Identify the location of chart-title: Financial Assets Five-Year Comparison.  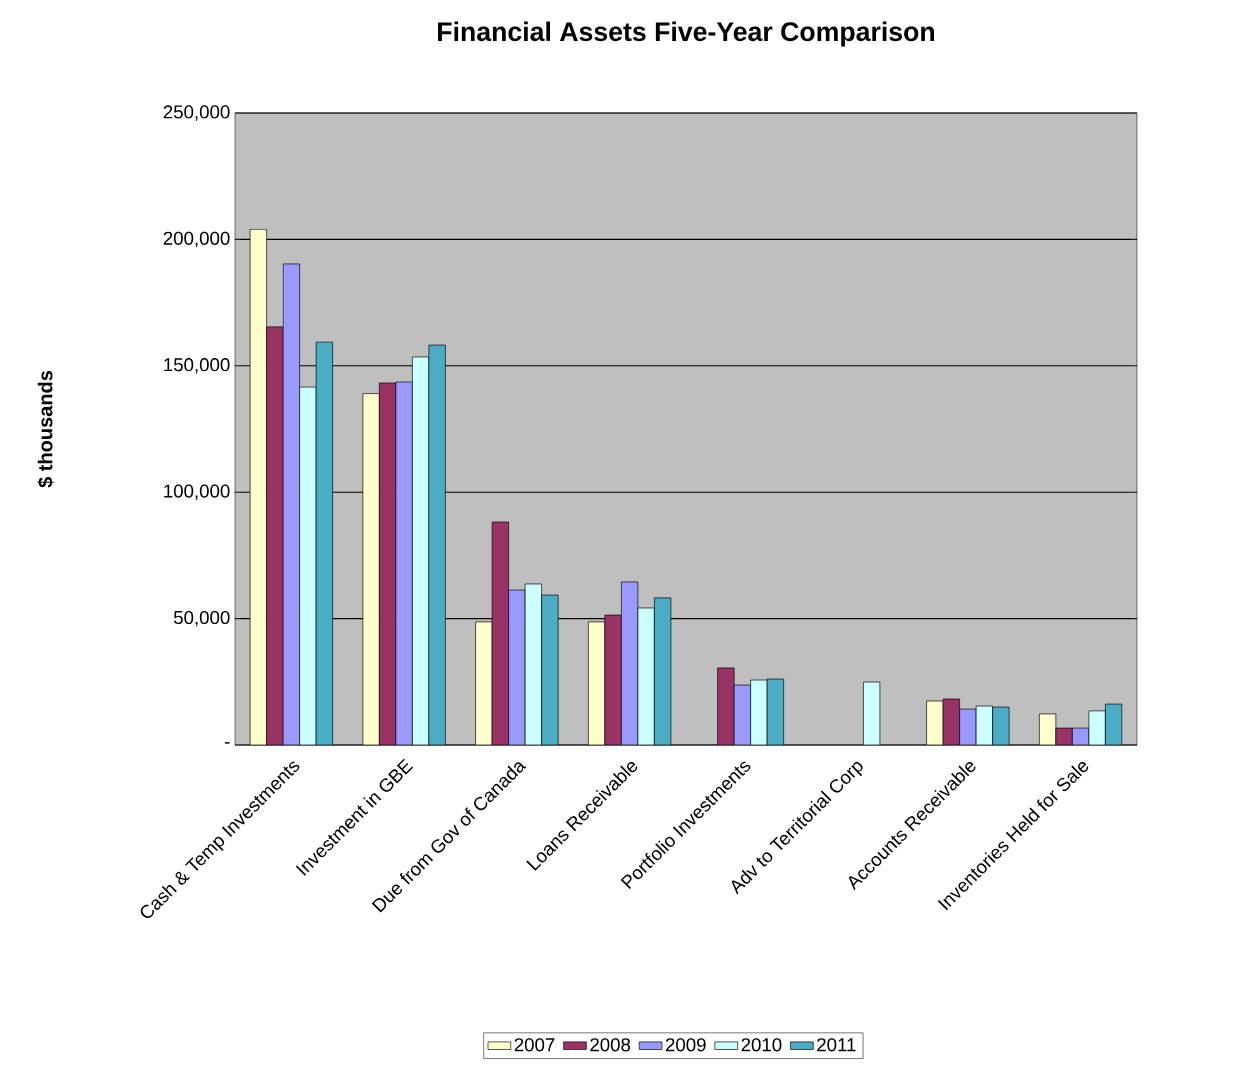
(686, 34).